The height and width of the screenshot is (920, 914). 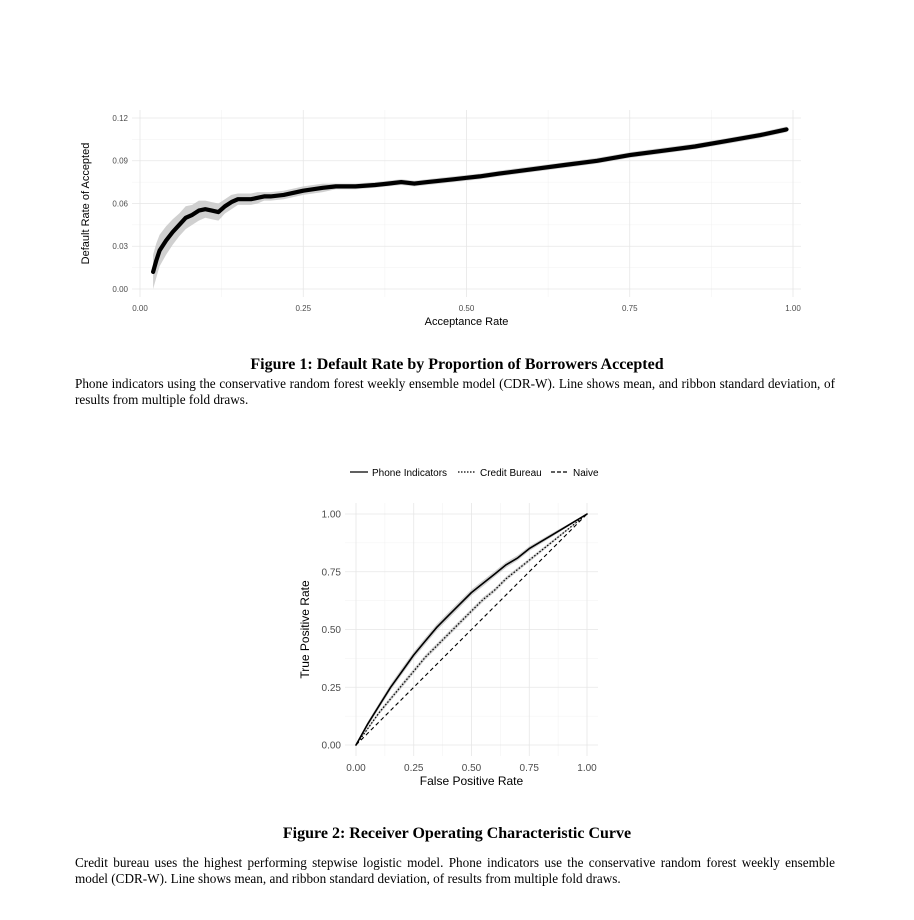 I want to click on y-tick-label: 0.25, so click(x=332, y=688).